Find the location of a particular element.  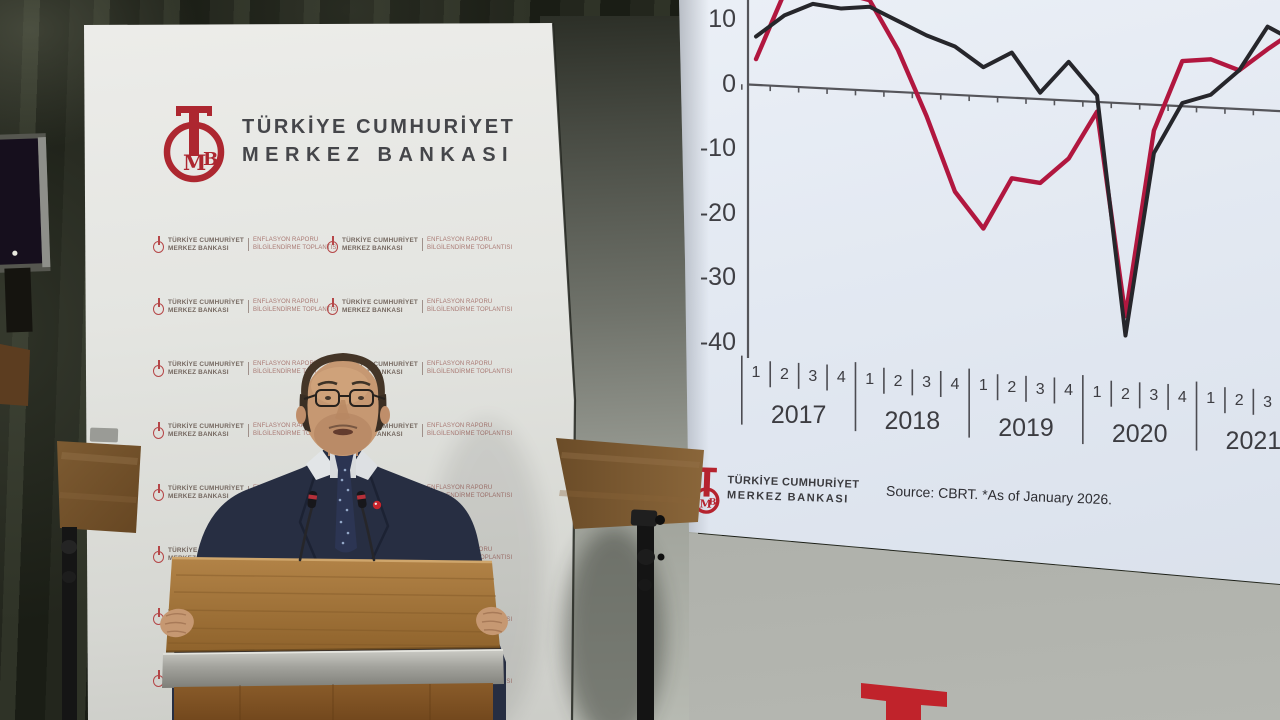

slide-tcmb-emblem-icon: M B is located at coordinates (706, 490).